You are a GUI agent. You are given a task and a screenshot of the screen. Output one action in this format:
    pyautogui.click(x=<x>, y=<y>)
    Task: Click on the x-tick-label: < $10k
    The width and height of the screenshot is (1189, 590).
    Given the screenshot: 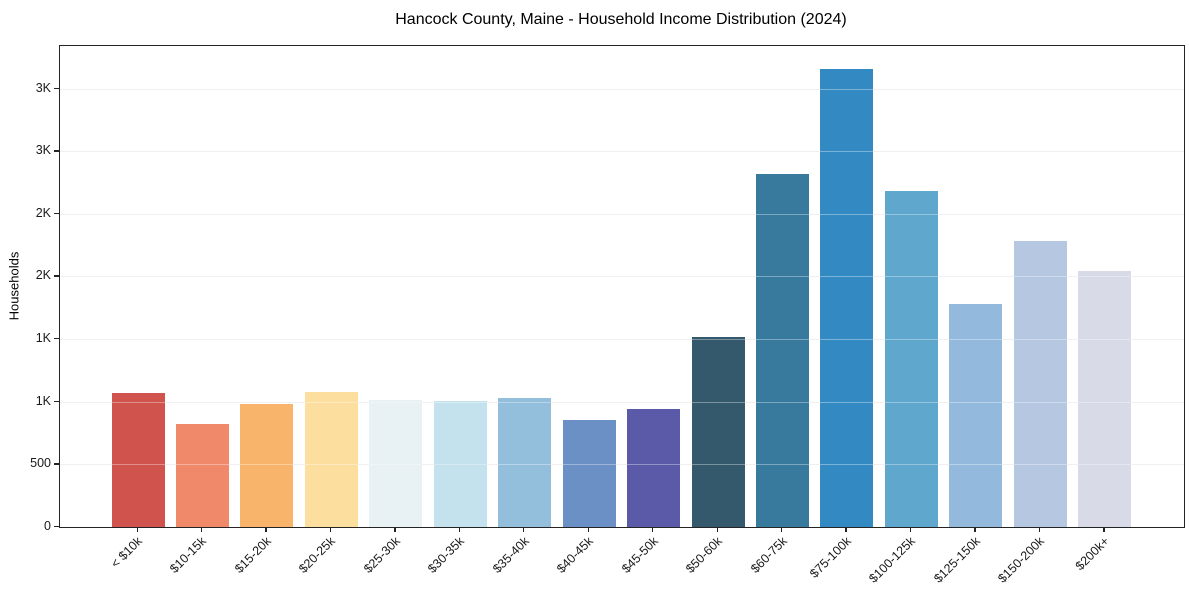 What is the action you would take?
    pyautogui.click(x=126, y=552)
    